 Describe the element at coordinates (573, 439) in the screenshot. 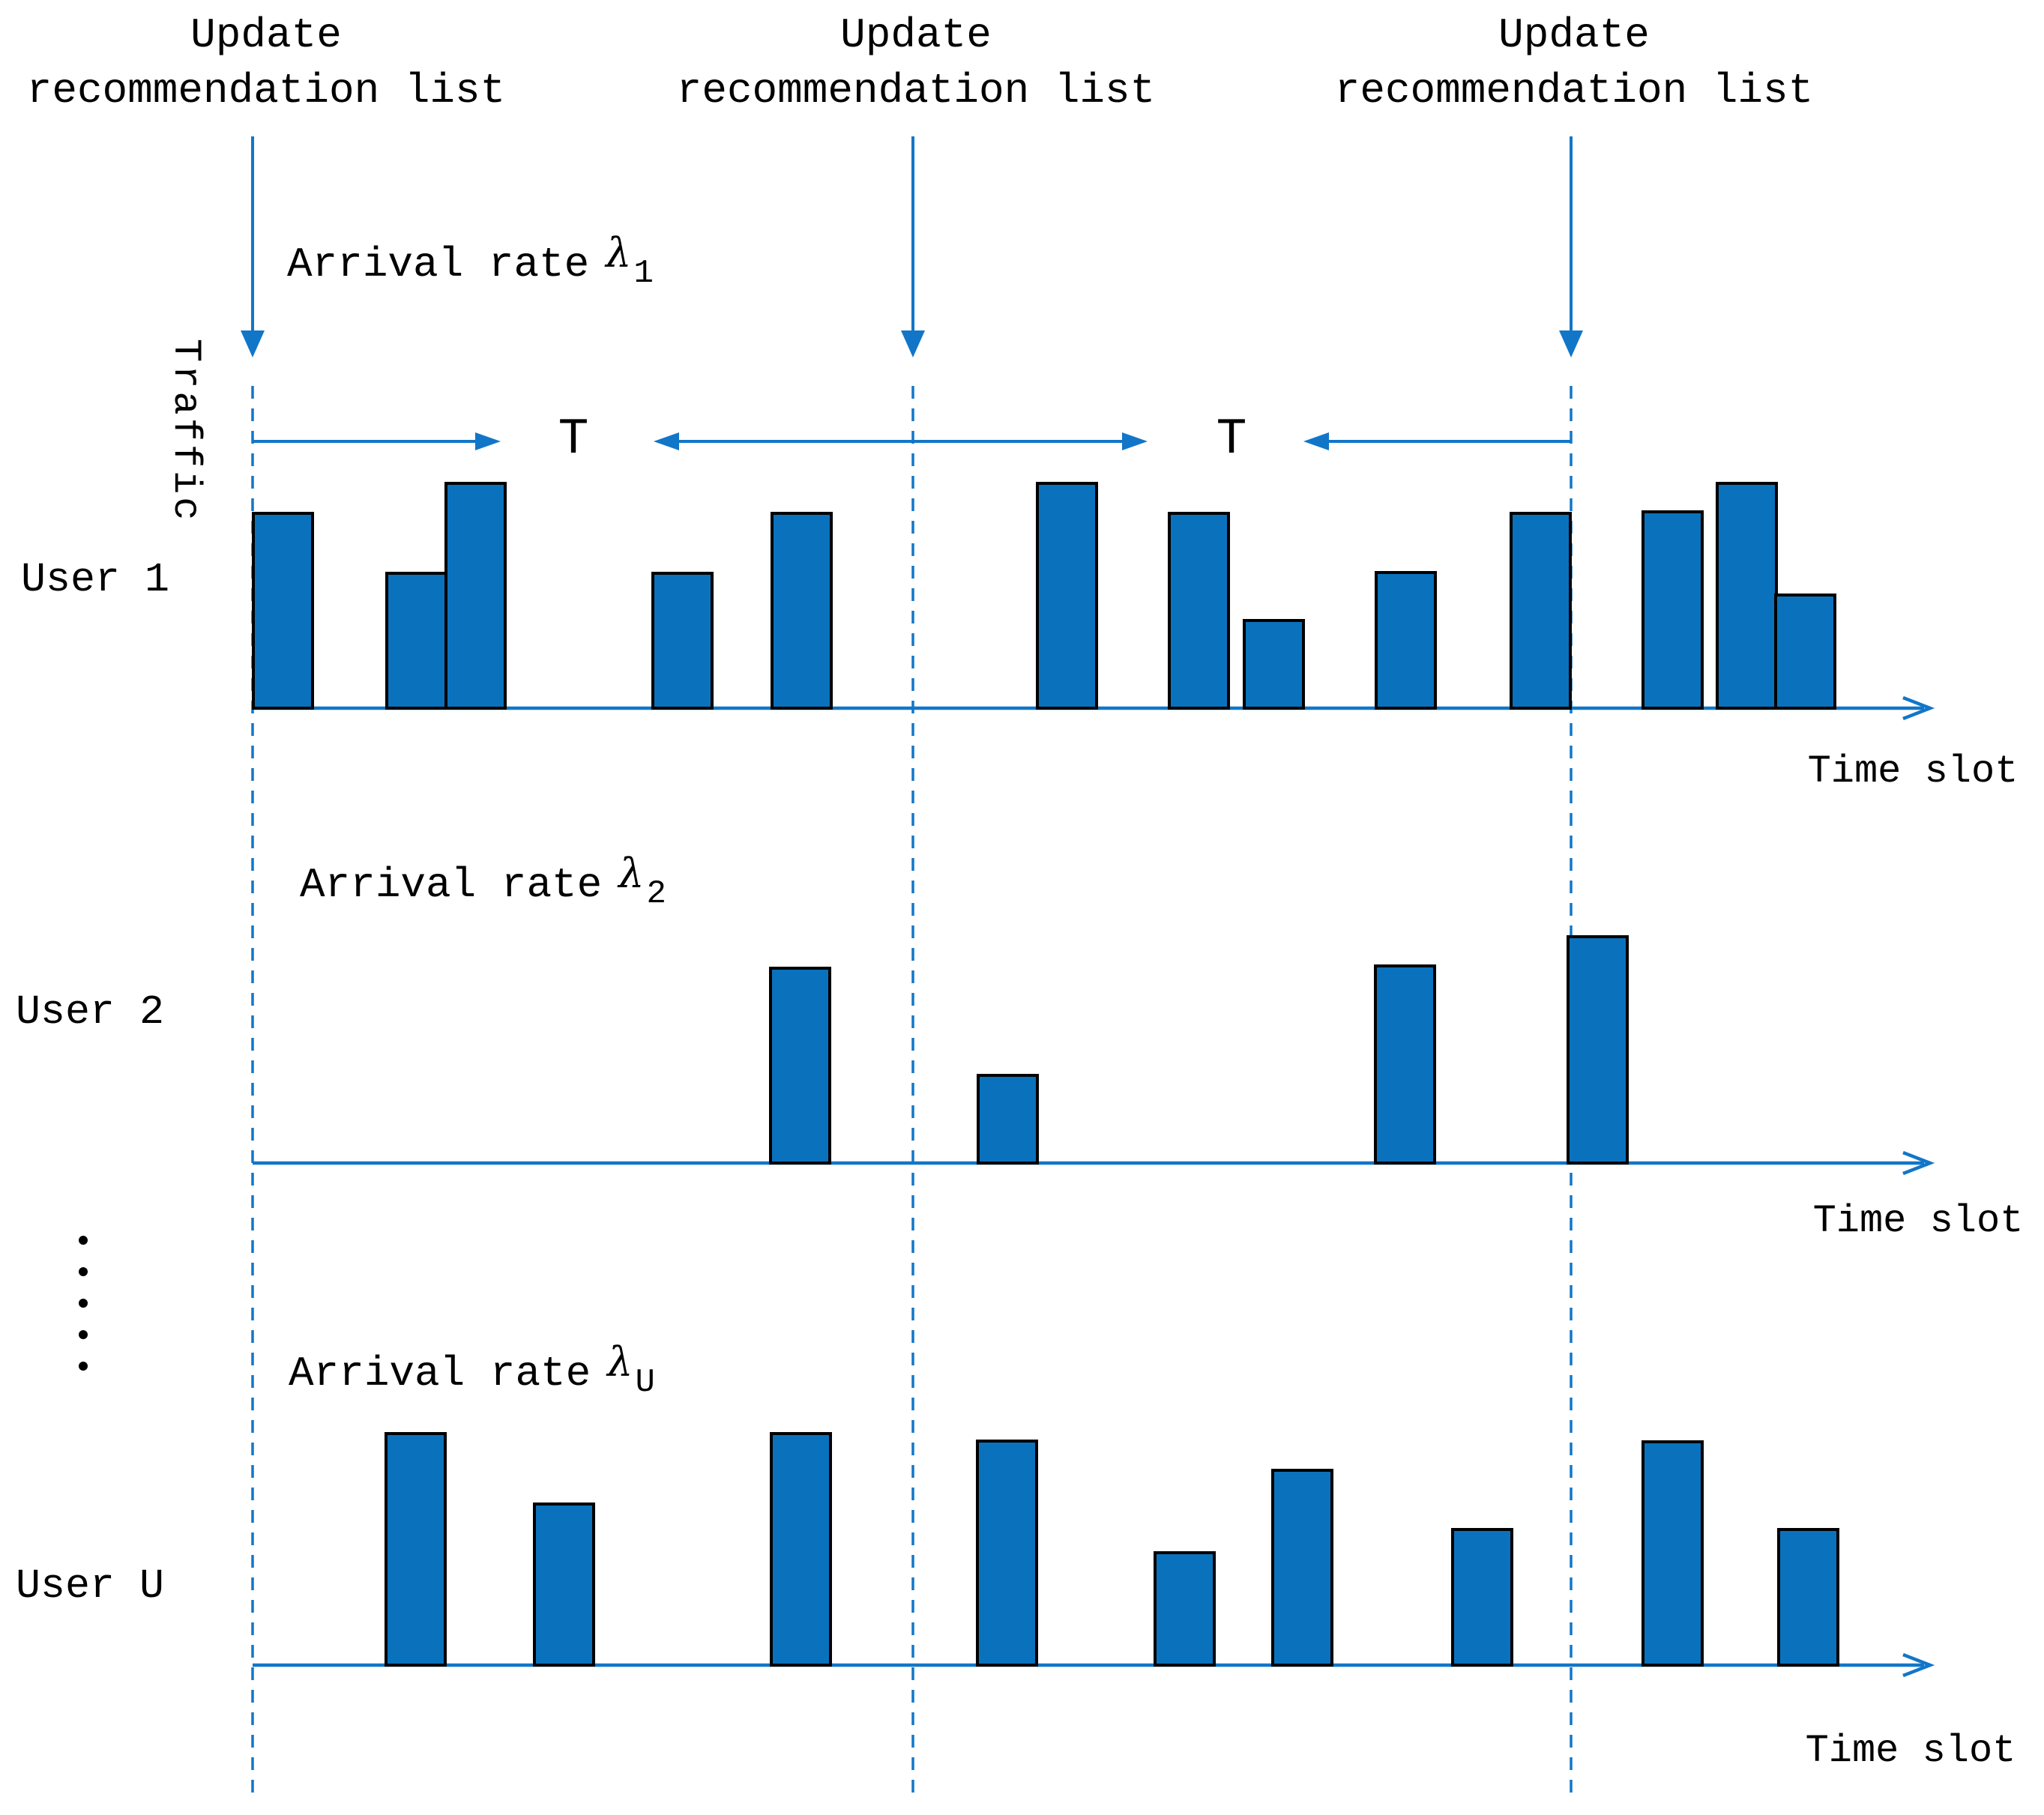

I see `period-T-label-1: T` at that location.